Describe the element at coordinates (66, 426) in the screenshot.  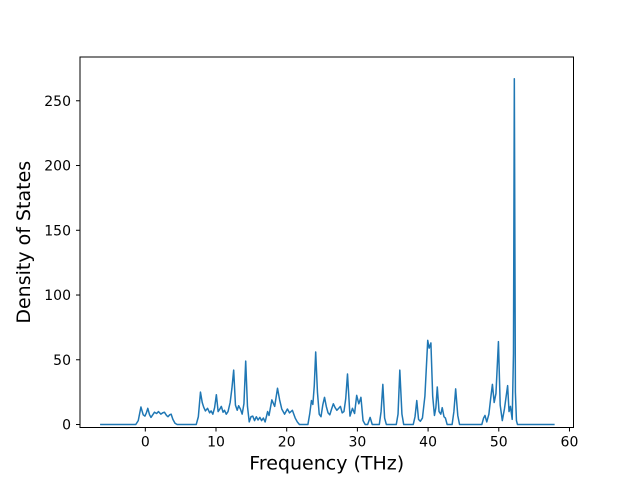
I see `y-tick-label: 0` at that location.